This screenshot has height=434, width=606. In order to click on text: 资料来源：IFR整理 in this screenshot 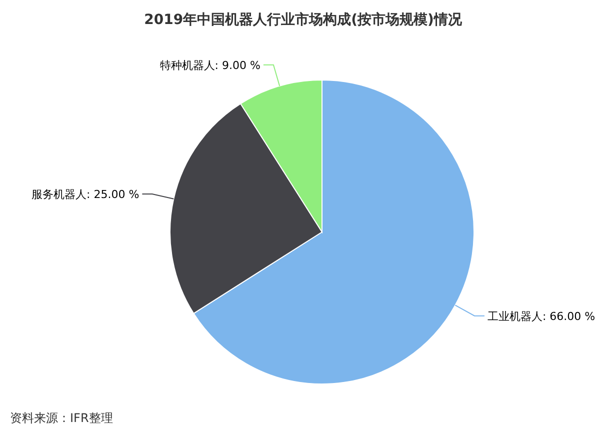, I will do `click(61, 418)`.